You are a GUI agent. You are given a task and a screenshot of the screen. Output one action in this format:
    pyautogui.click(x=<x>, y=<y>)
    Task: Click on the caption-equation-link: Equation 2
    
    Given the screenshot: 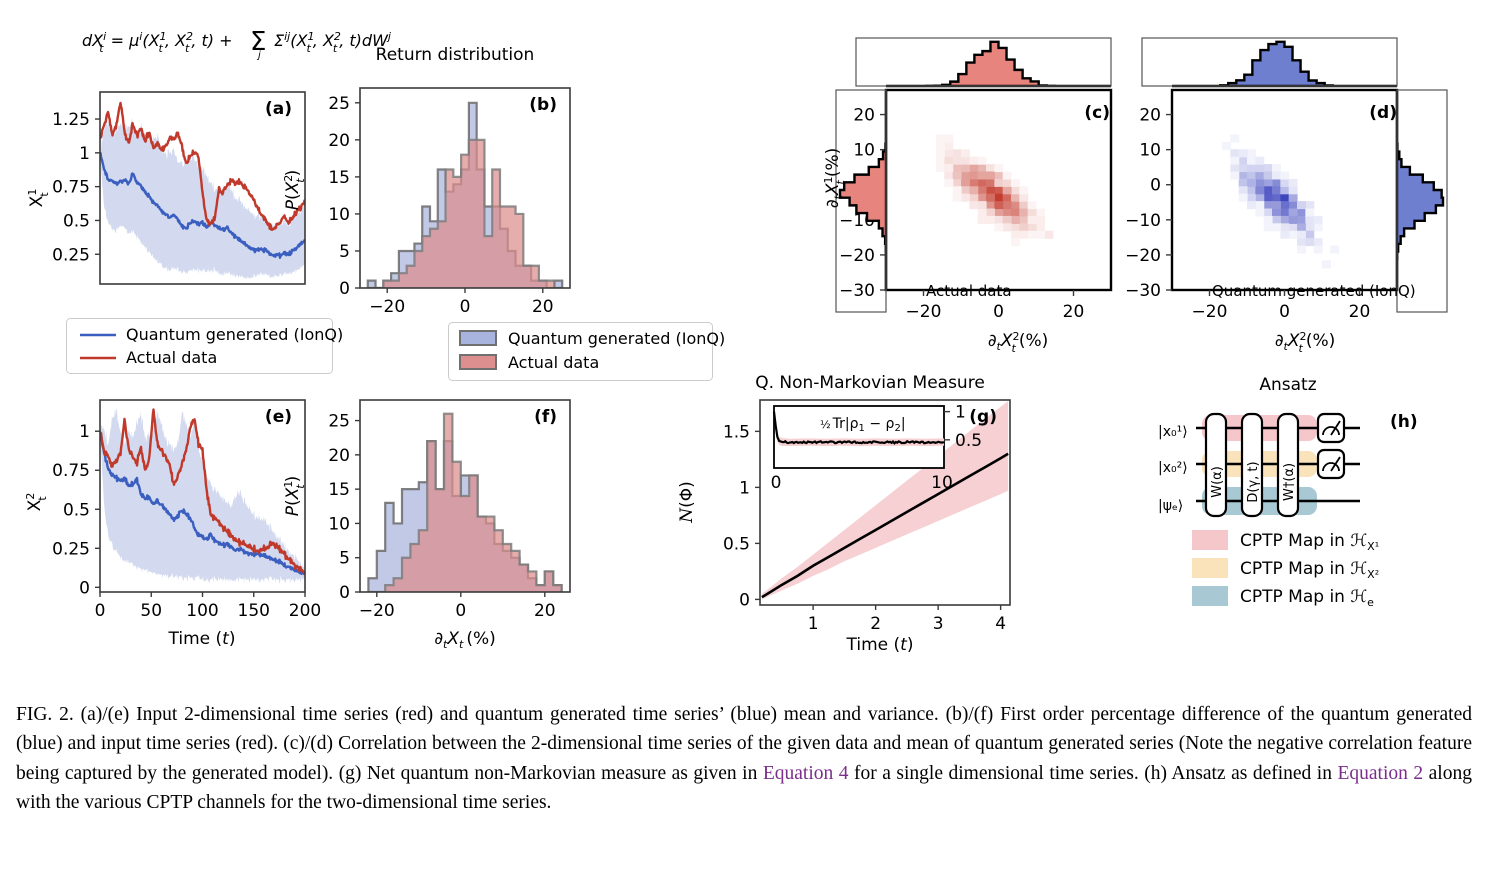 What is the action you would take?
    pyautogui.click(x=1380, y=773)
    